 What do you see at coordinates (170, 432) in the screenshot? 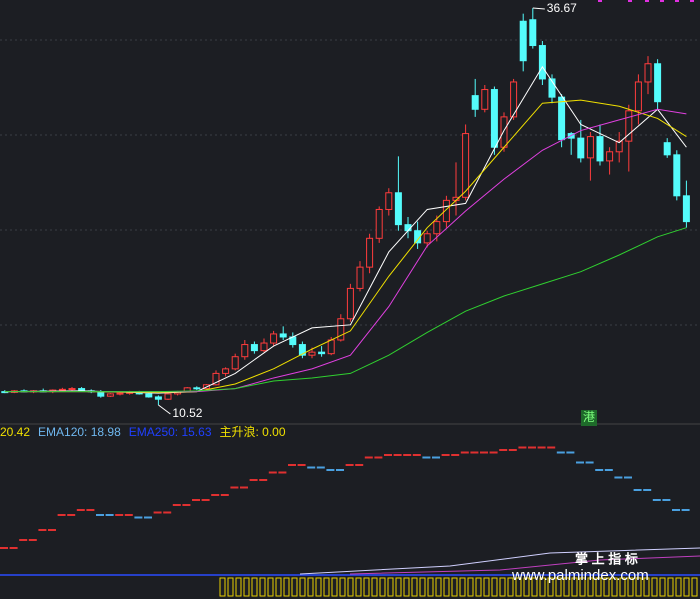
I see `indicator-label: EMA250: 15.63` at bounding box center [170, 432].